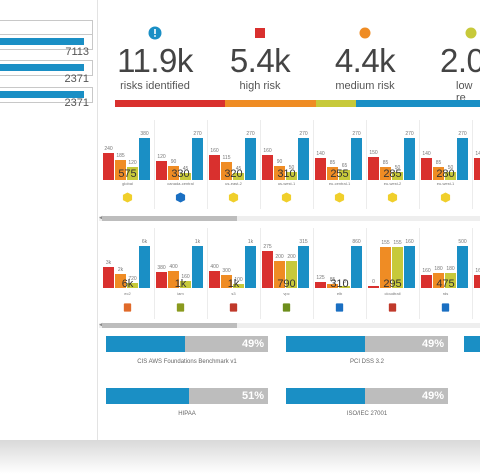 The width and height of the screenshot is (480, 474). Describe the element at coordinates (445, 174) in the screenshot. I see `card-total: 280` at that location.